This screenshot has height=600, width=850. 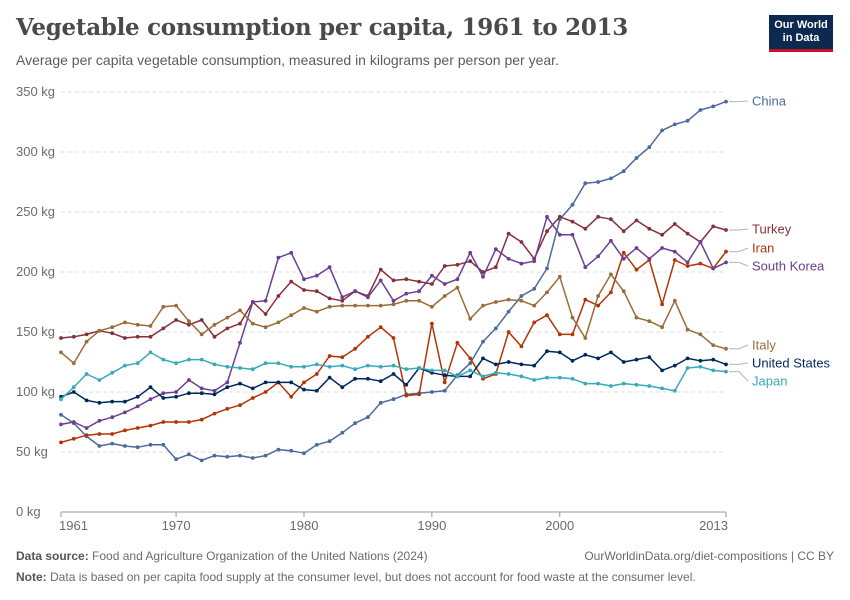 I want to click on series-line-italy, so click(x=393, y=318).